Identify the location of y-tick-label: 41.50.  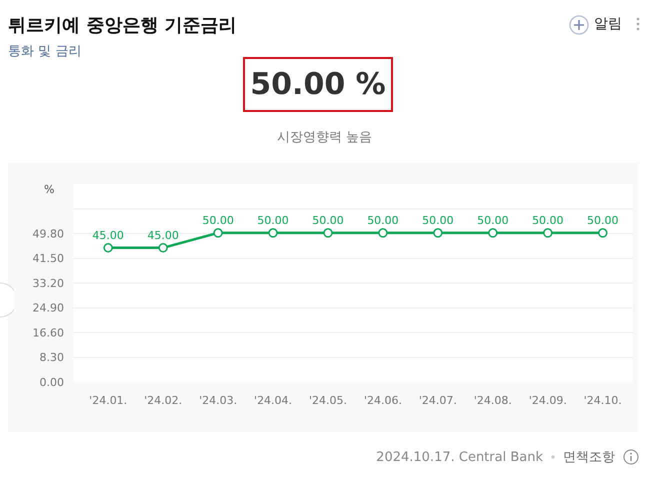
(48, 259).